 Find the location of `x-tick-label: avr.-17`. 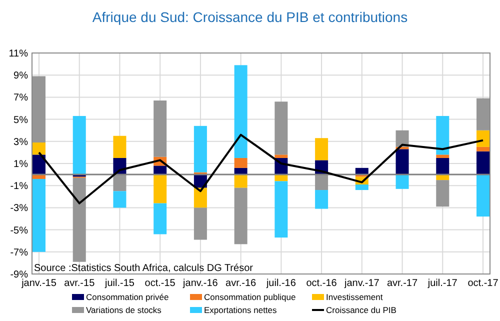

x-tick-label: avr.-17 is located at coordinates (402, 283).